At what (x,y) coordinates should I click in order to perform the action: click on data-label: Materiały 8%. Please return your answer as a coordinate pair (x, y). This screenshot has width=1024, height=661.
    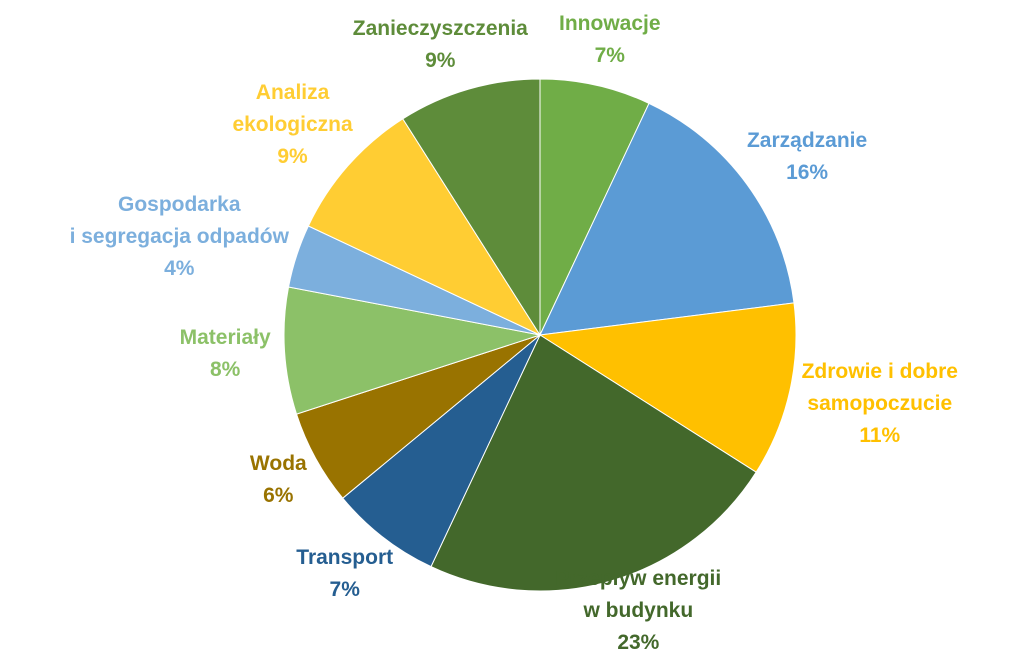
    Looking at the image, I should click on (225, 354).